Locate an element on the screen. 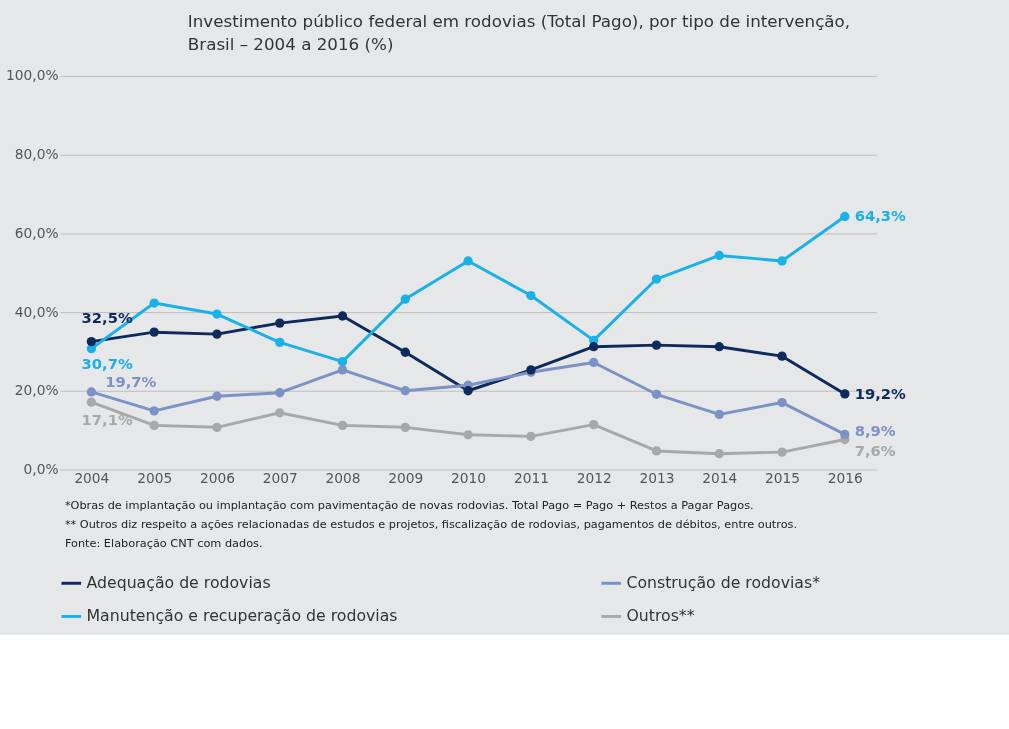  x-tick-label: 2010 is located at coordinates (469, 477).